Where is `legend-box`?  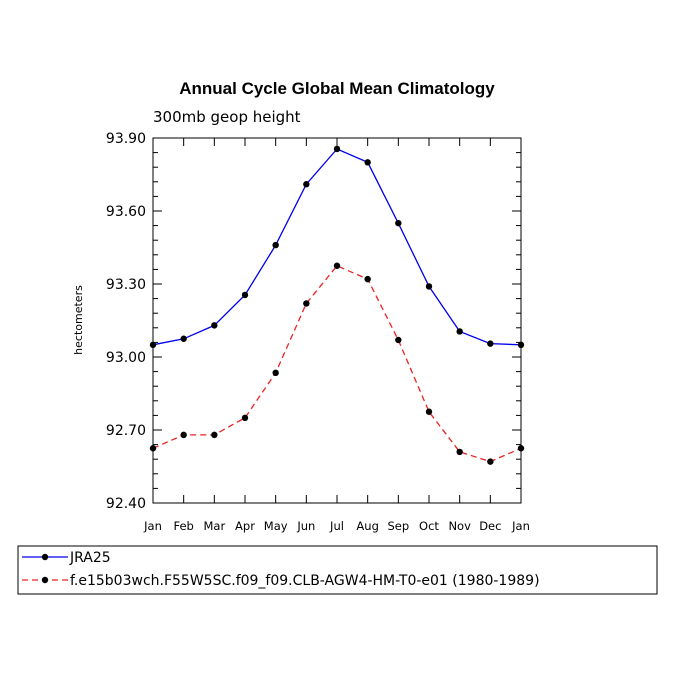 legend-box is located at coordinates (337, 570).